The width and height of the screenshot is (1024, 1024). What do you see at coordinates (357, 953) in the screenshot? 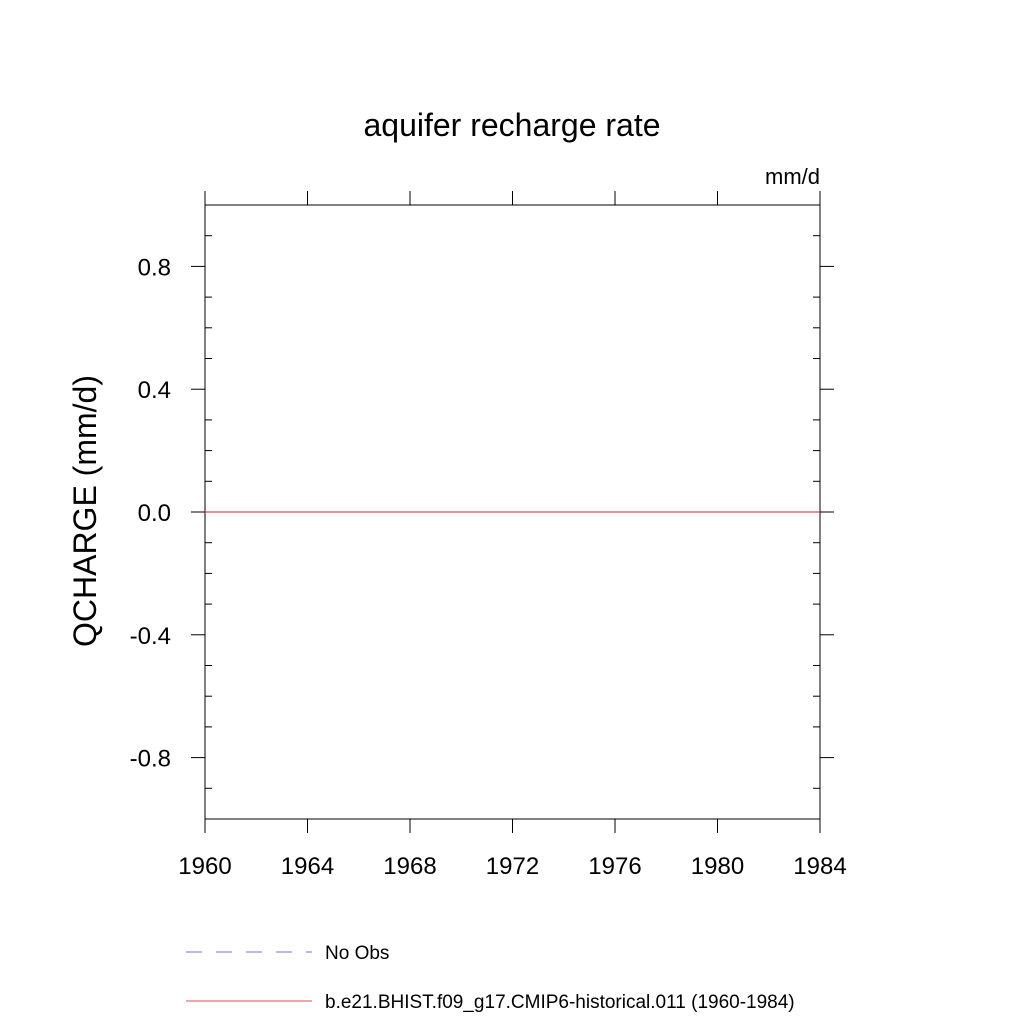
I see `legend-label-0: No Obs` at bounding box center [357, 953].